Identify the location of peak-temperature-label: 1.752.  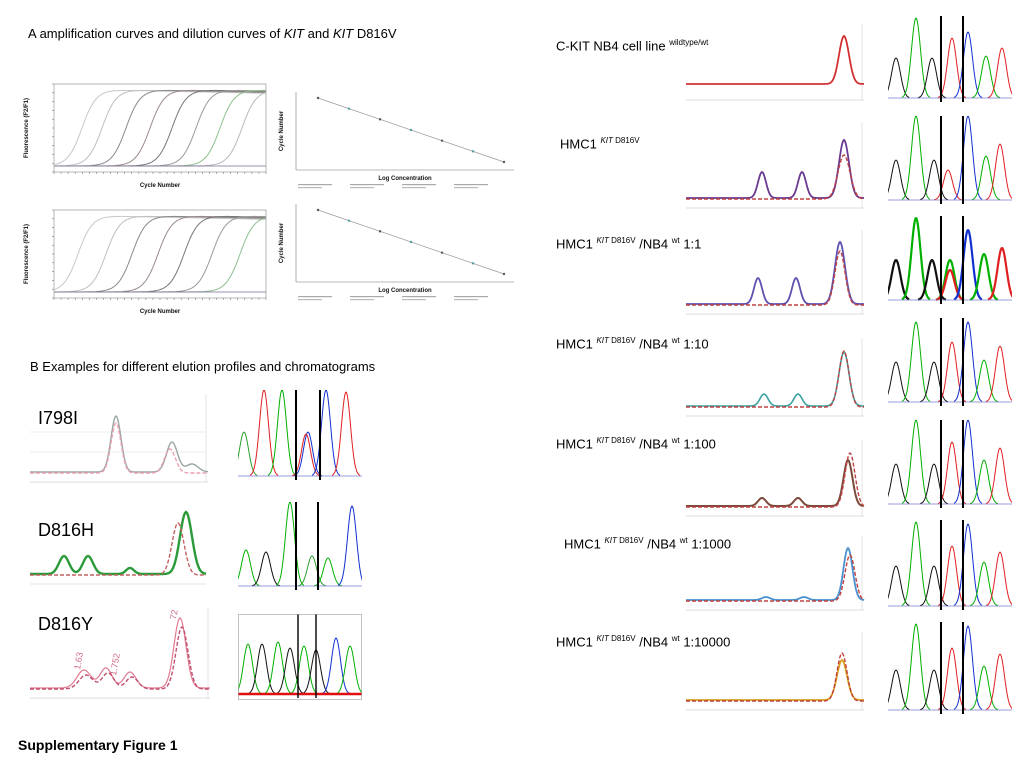
(115, 664).